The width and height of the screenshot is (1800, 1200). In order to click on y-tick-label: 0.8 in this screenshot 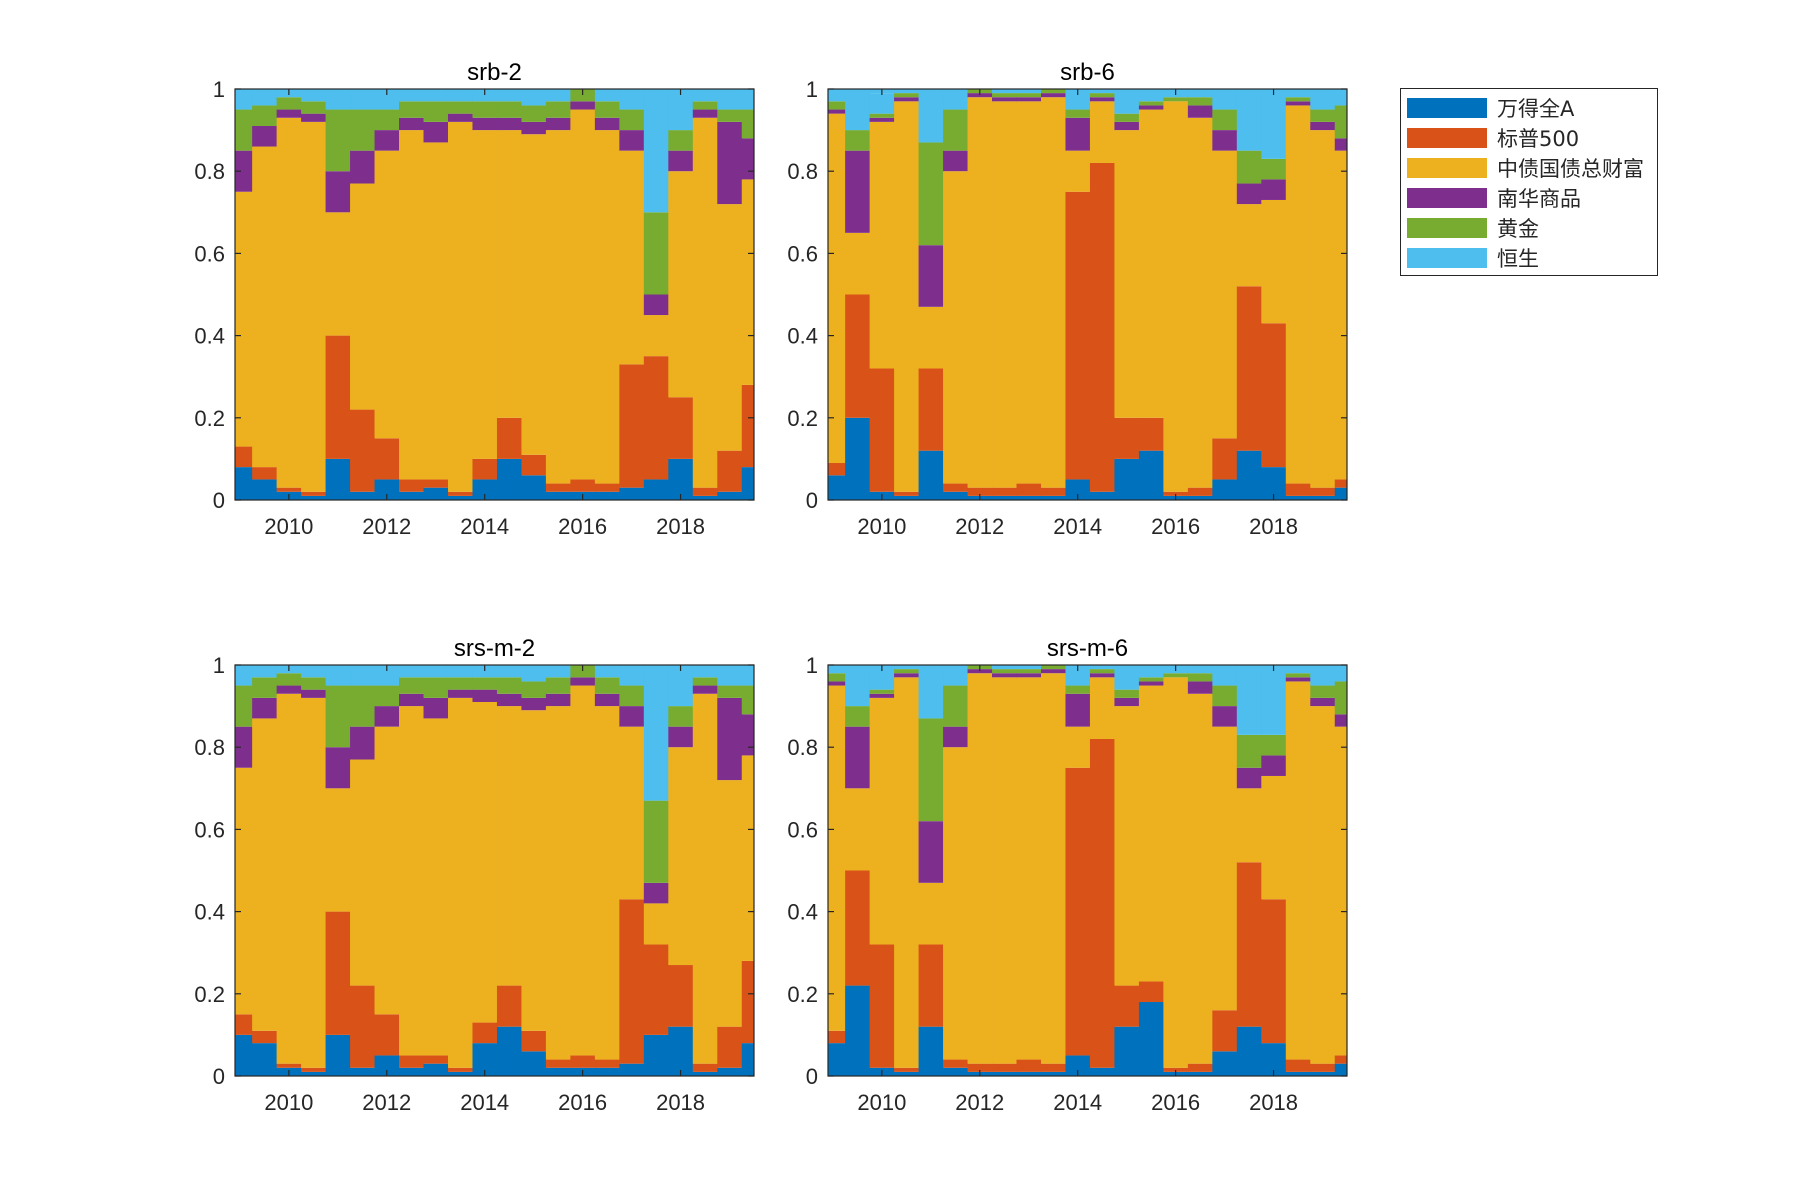, I will do `click(802, 171)`.